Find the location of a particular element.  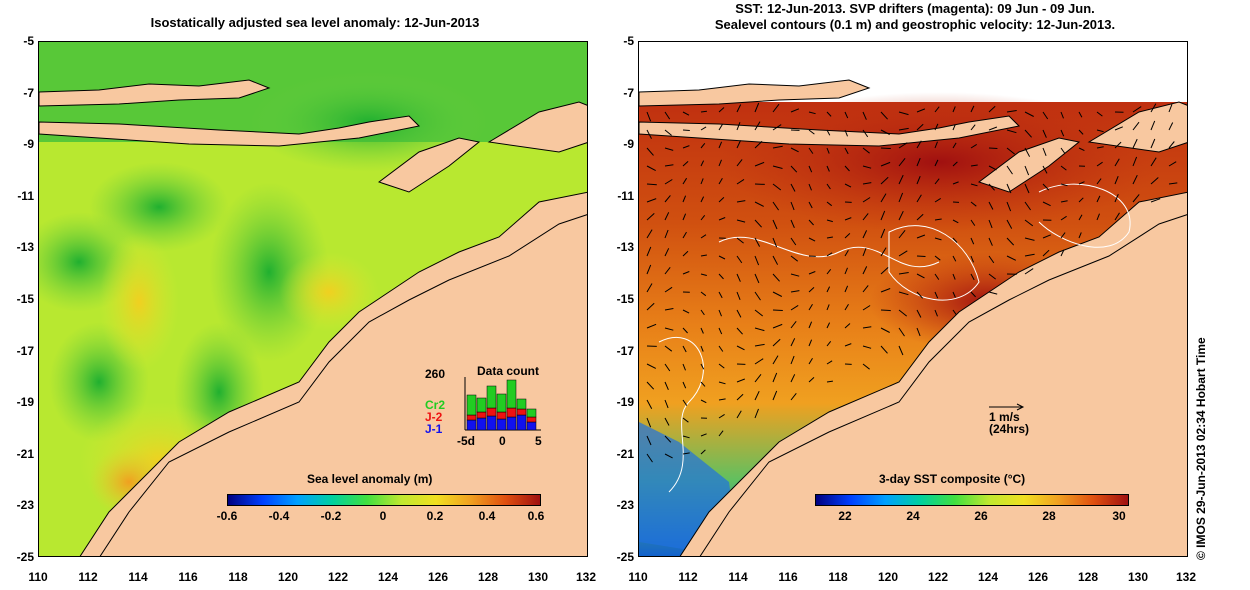

velocity-scale-arrow is located at coordinates (1007, 407).